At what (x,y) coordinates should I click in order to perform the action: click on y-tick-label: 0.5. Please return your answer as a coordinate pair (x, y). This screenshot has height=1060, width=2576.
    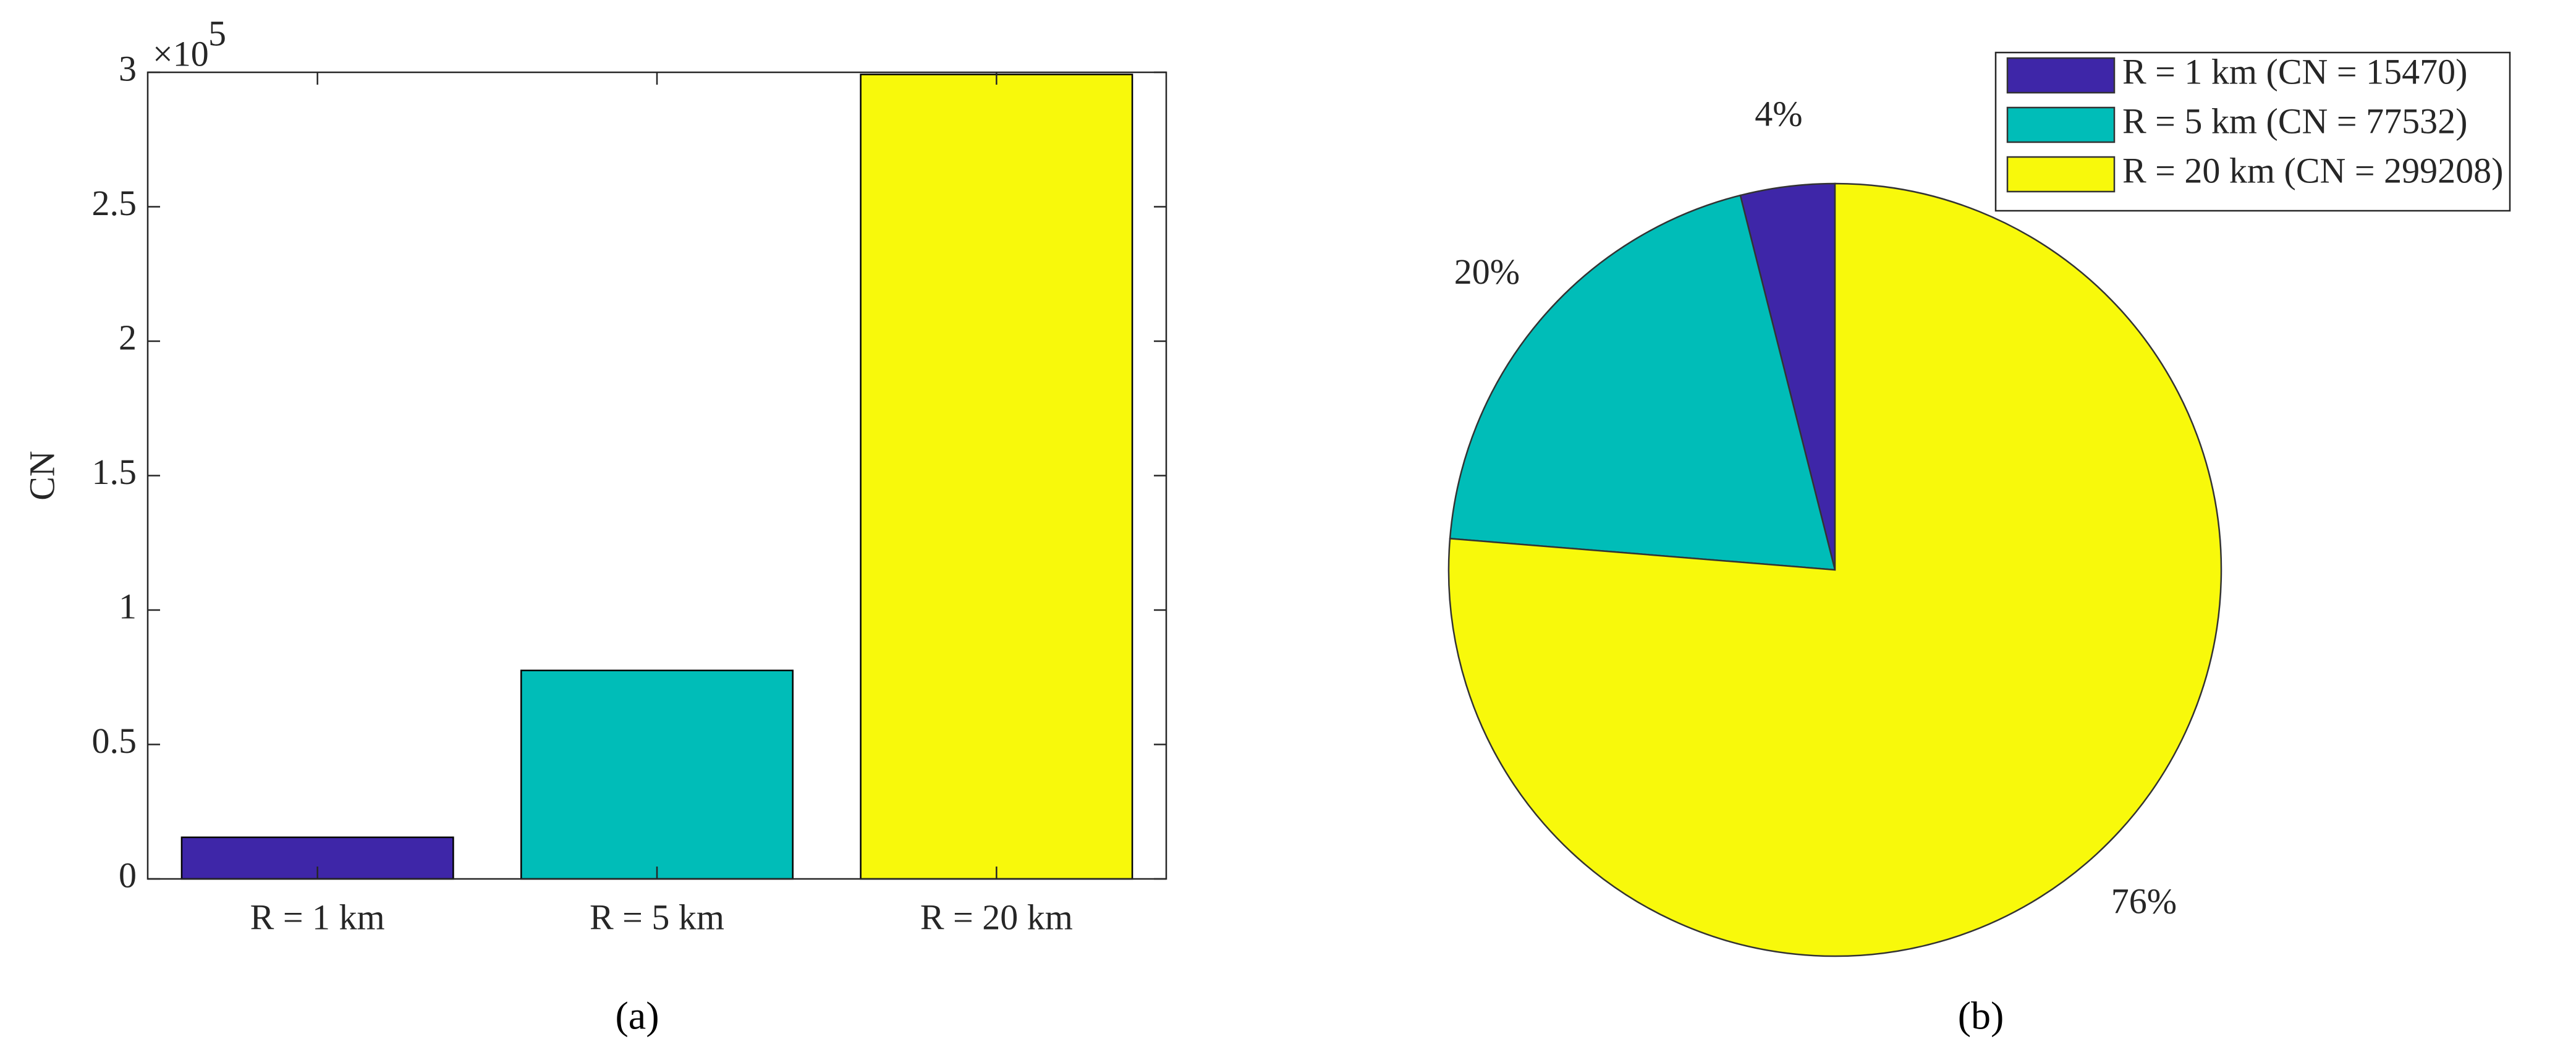
    Looking at the image, I should click on (114, 741).